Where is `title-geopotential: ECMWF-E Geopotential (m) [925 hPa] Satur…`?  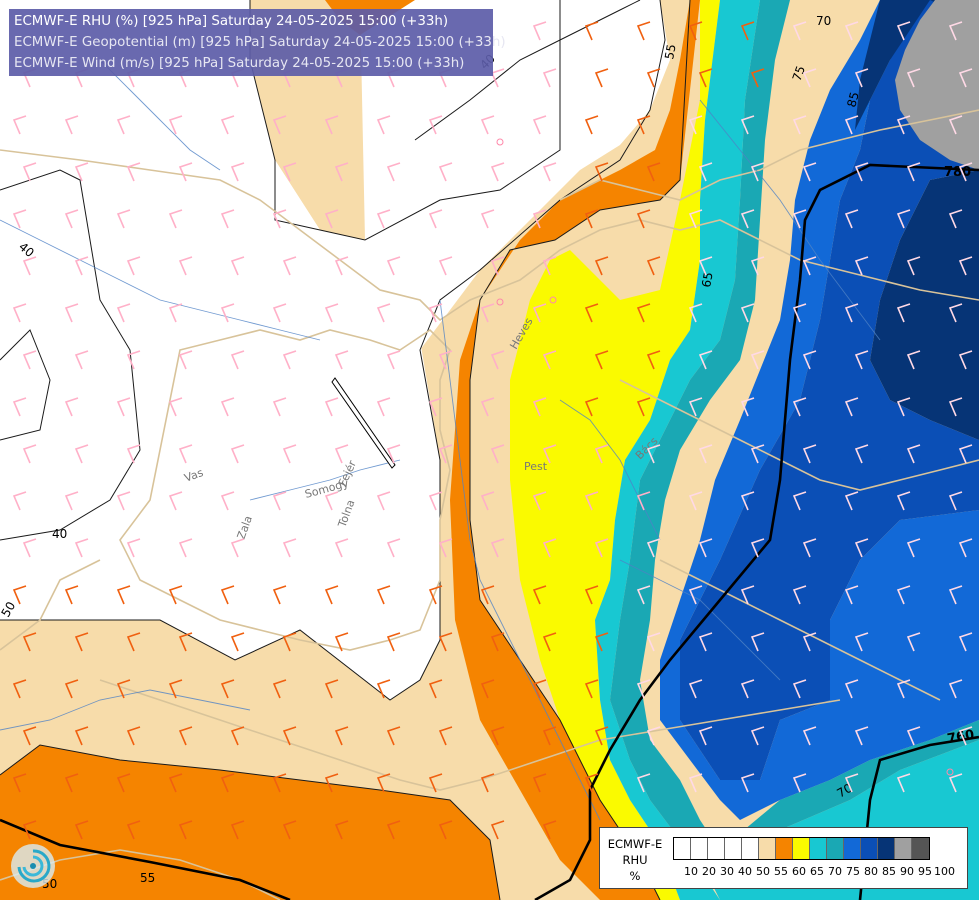
title-geopotential: ECMWF-E Geopotential (m) [925 hPa] Satur… is located at coordinates (260, 42).